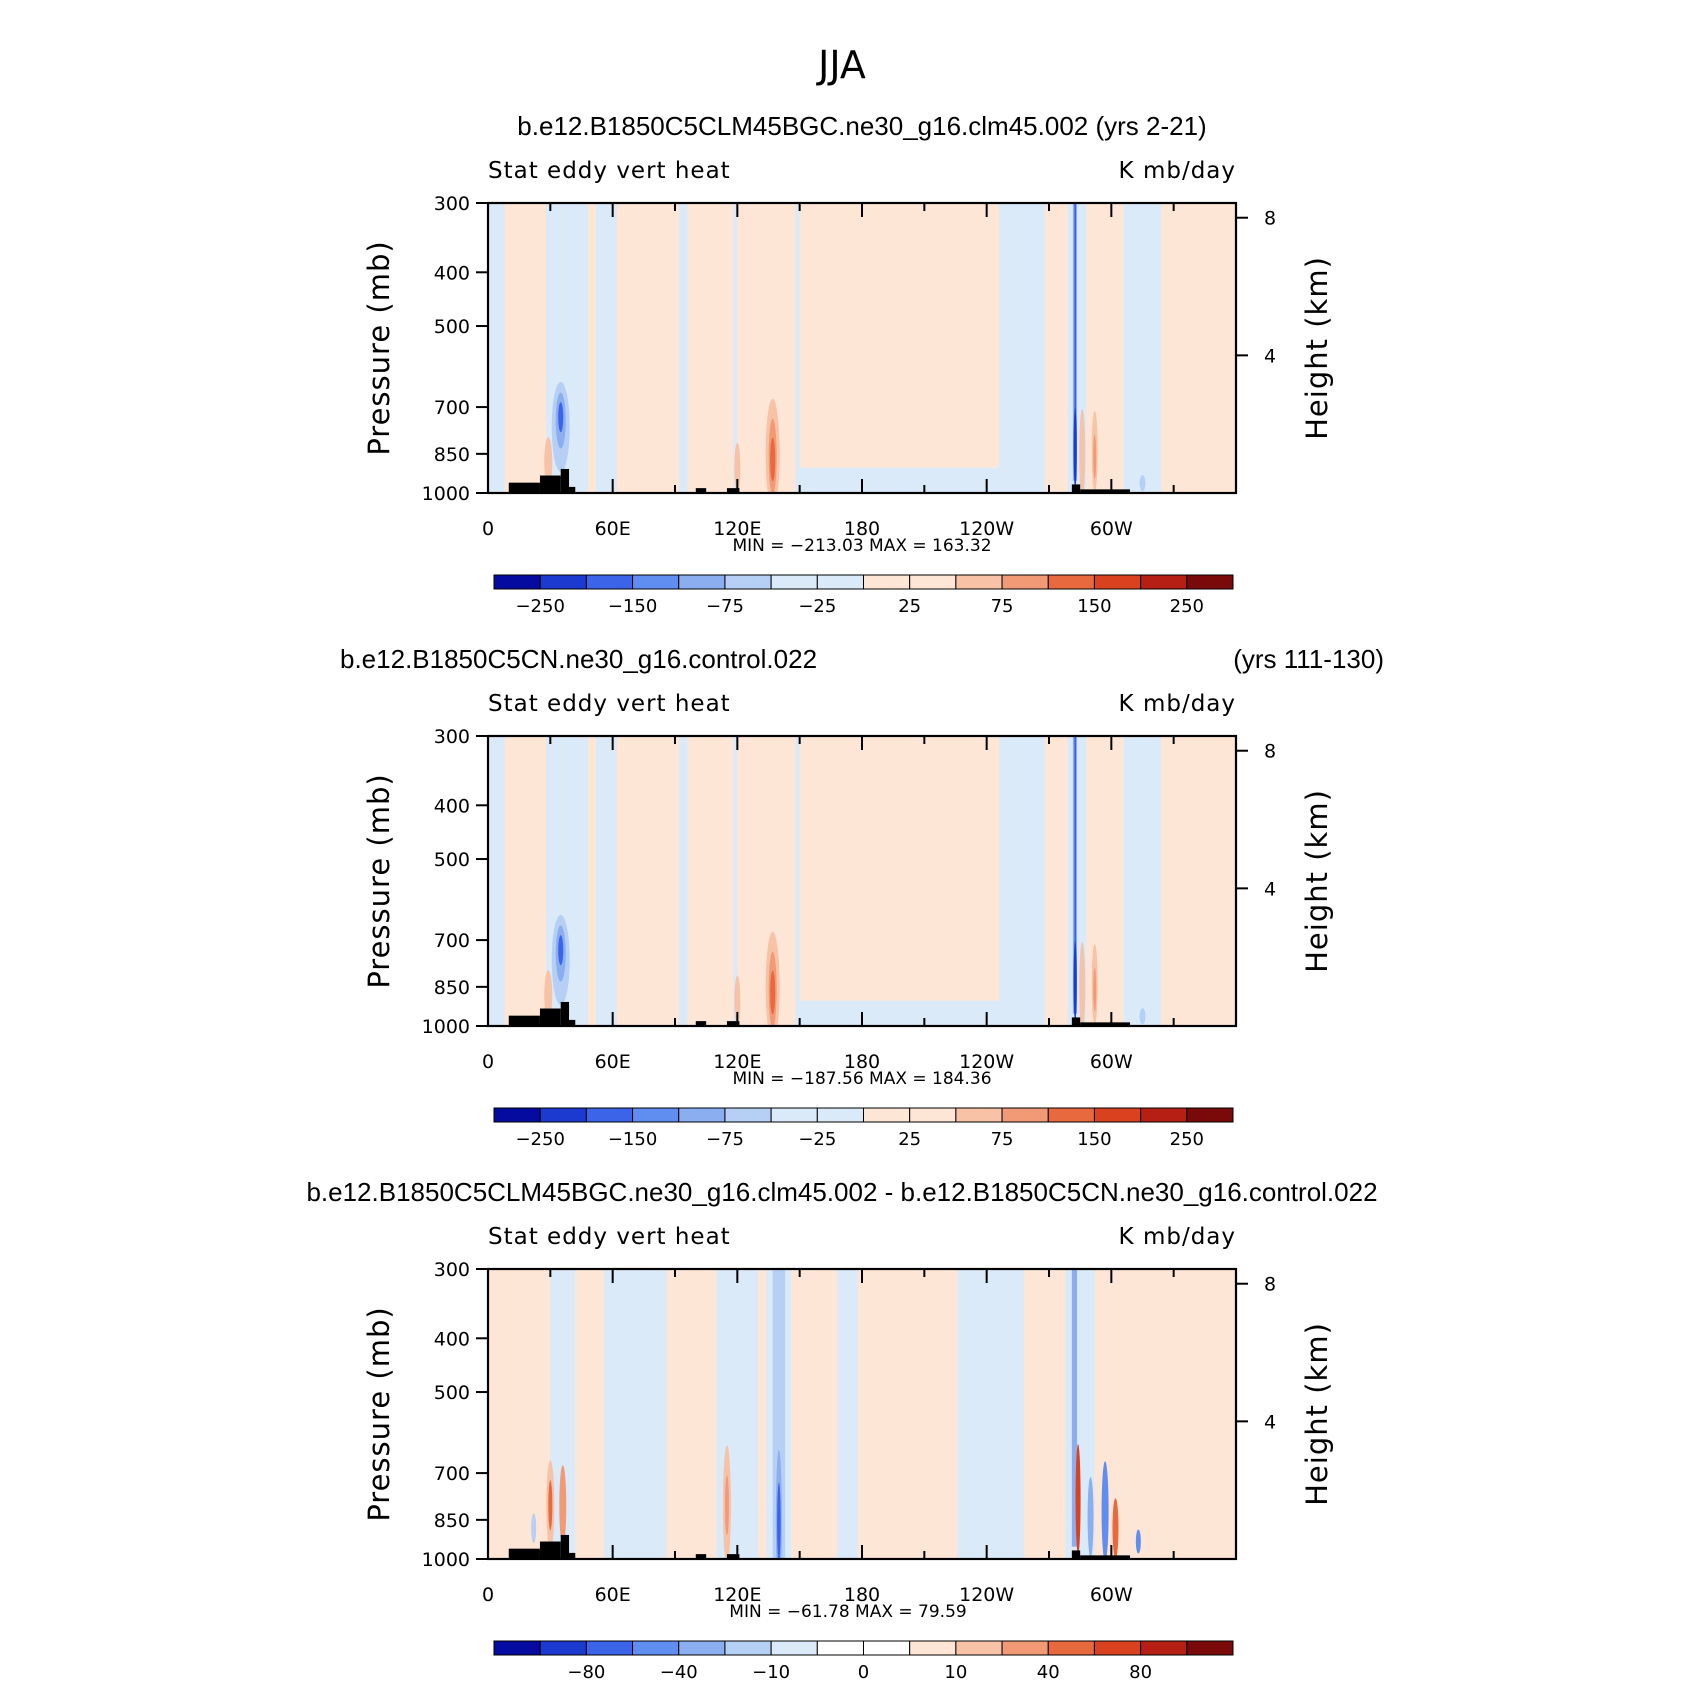 The height and width of the screenshot is (1694, 1685). What do you see at coordinates (861, 1079) in the screenshot?
I see `min-max-label: MIN = −187.56 MAX = 184.36` at bounding box center [861, 1079].